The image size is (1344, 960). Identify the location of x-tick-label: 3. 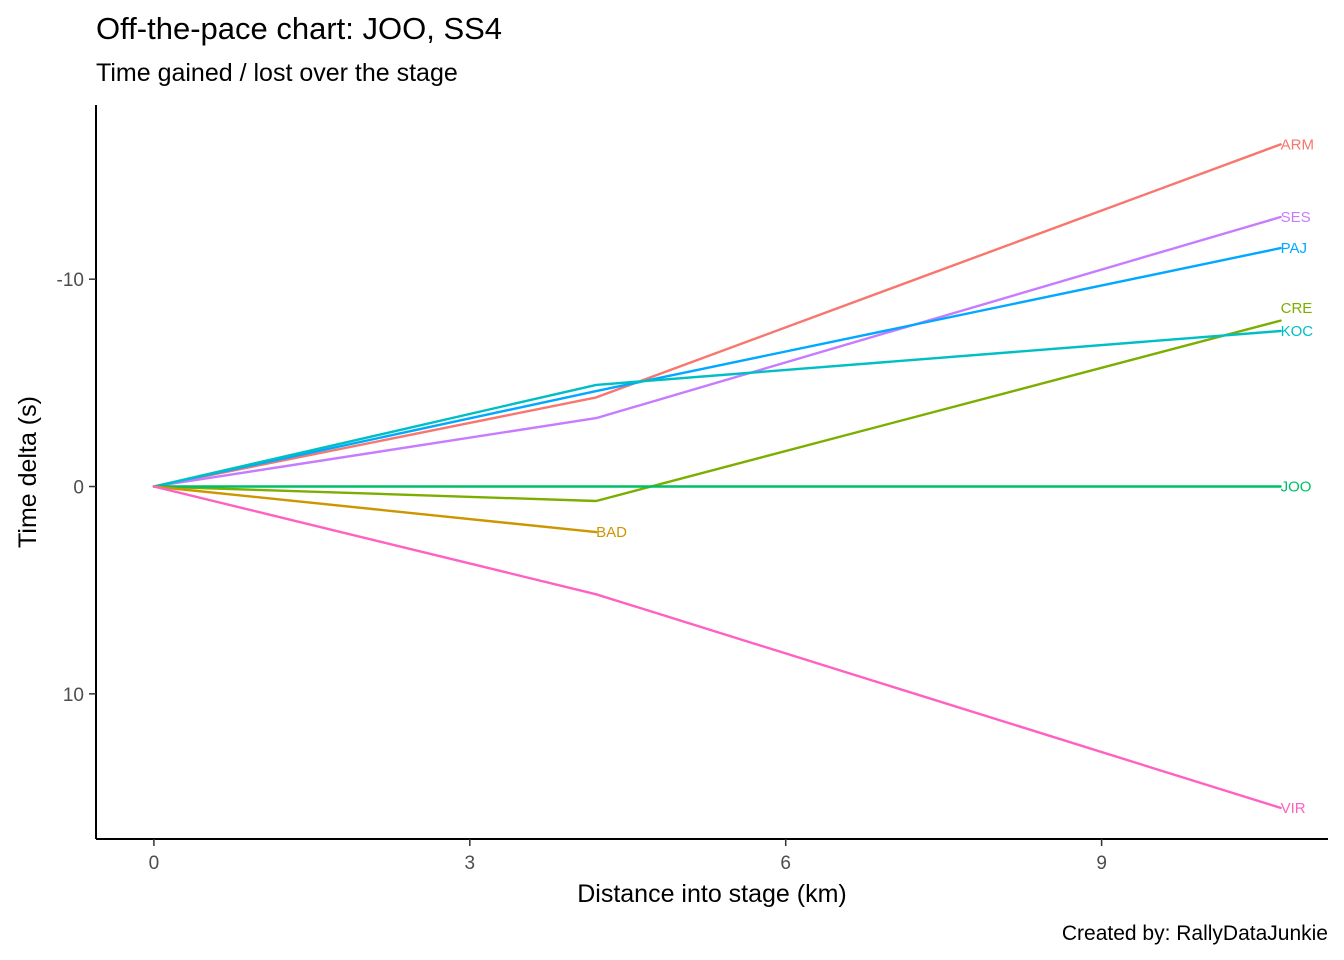
(470, 863).